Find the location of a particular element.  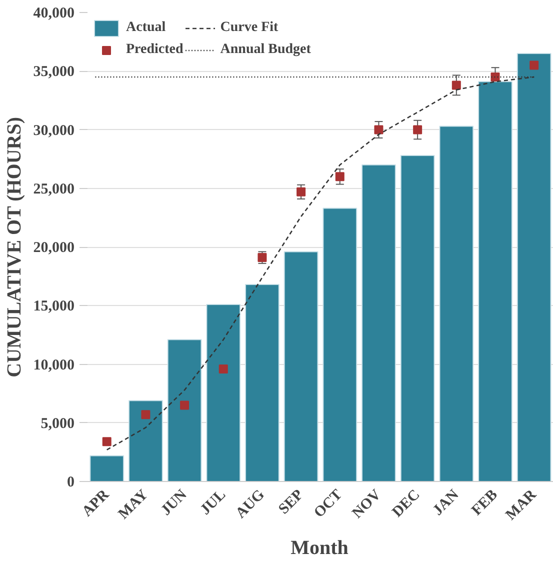

x-tick-label: JUL is located at coordinates (214, 502).